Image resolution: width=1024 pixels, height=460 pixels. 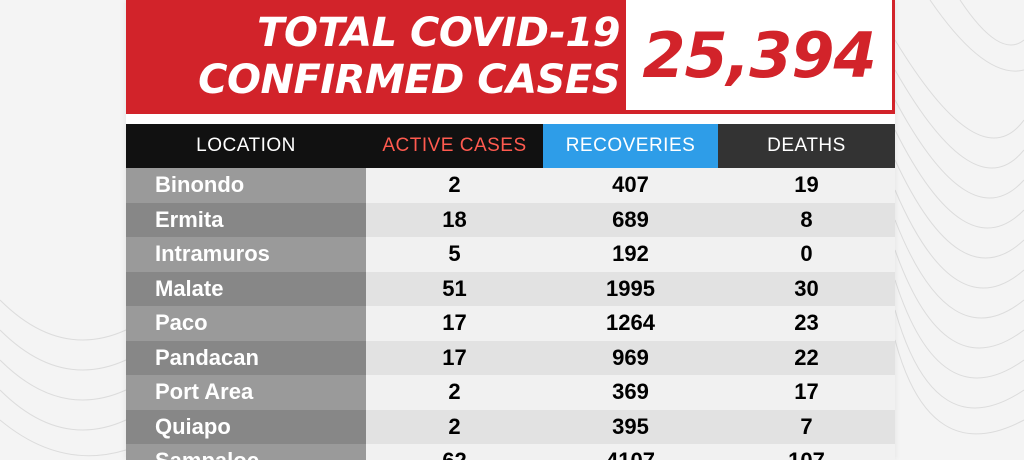 What do you see at coordinates (438, 33) in the screenshot?
I see `title-line-1: TOTAL COVID-19` at bounding box center [438, 33].